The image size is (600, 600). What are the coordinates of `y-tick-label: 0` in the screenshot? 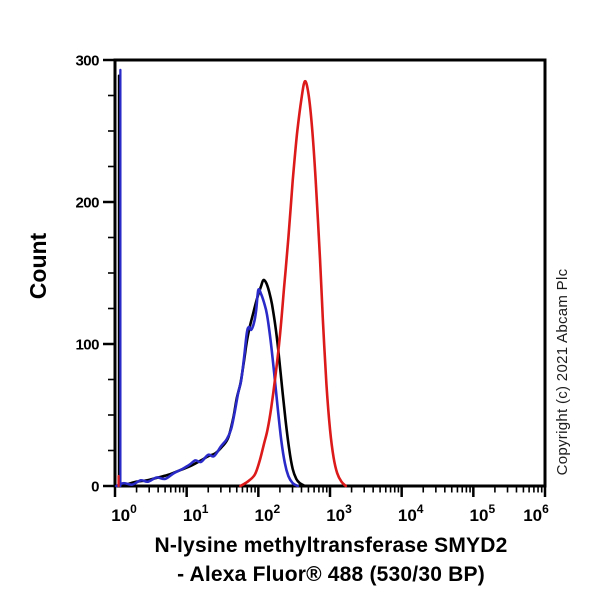 It's located at (95, 487).